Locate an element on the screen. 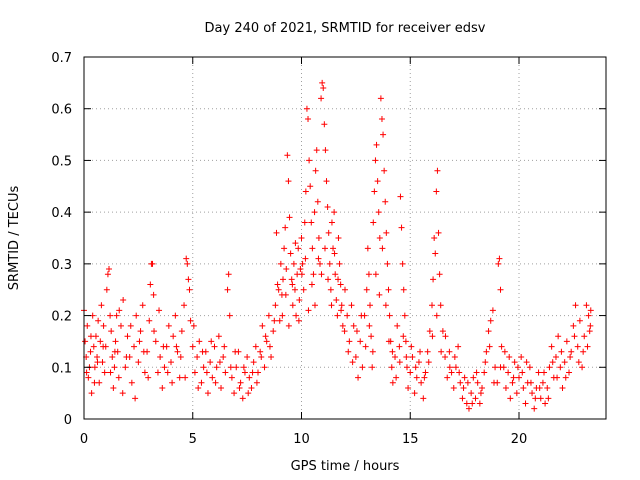 The image size is (640, 480). x-tick-label: 20 is located at coordinates (519, 439).